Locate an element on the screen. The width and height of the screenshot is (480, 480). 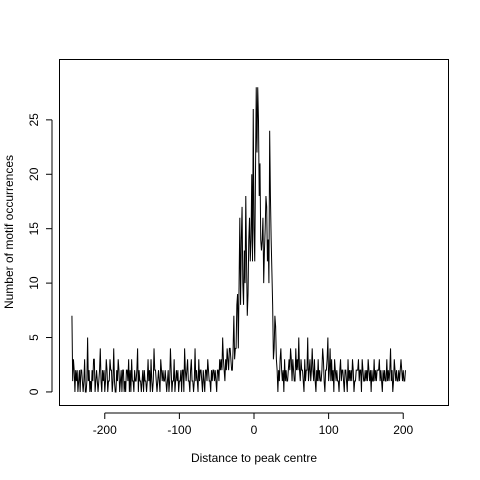
y-axis-label: Number of motif occurrences is located at coordinates (9, 232).